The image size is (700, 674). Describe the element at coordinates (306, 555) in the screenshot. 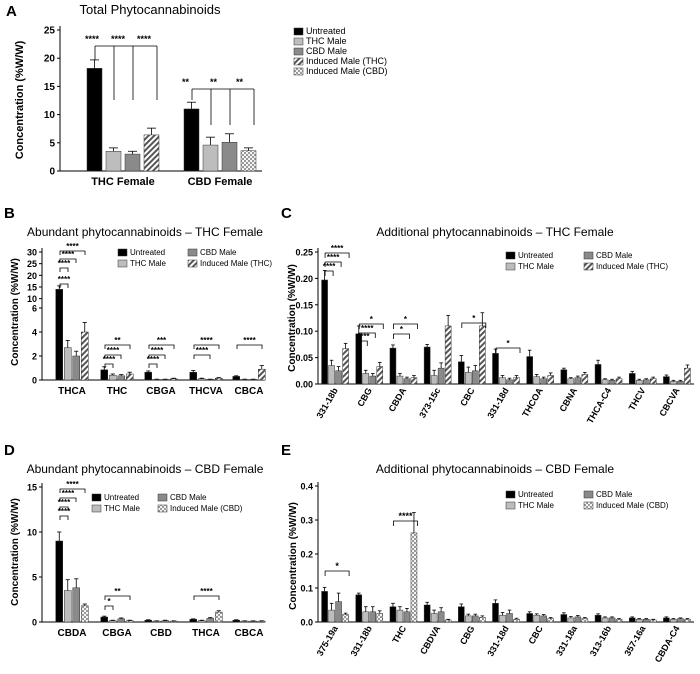

I see `y-tick-label: 0.2` at that location.